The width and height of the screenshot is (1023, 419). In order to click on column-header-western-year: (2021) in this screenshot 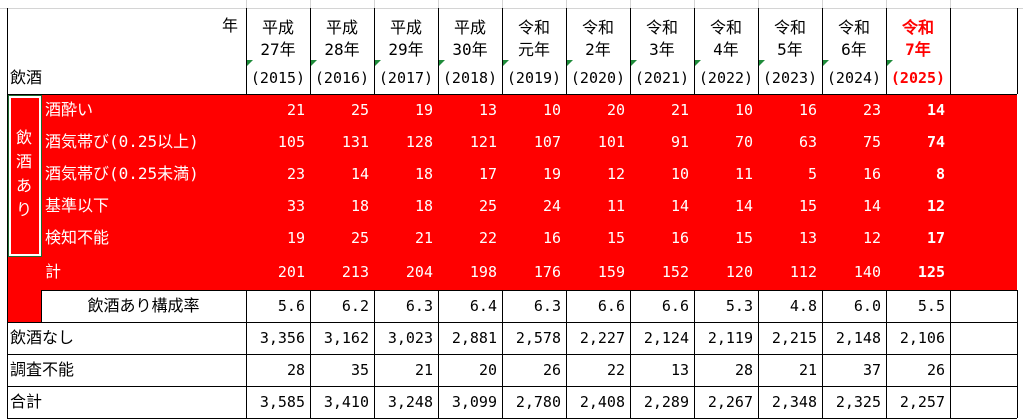, I will do `click(662, 78)`.